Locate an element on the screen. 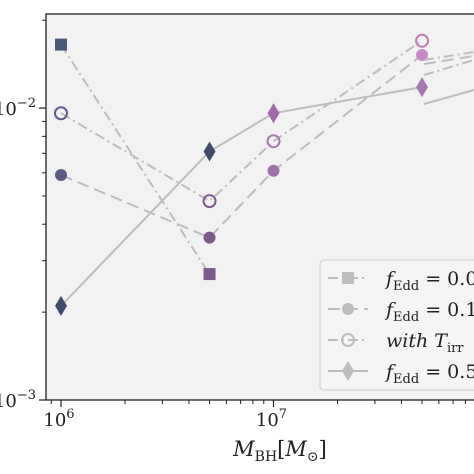 The image size is (474, 474). legend-label: fEdd = 0.0 is located at coordinates (429, 281).